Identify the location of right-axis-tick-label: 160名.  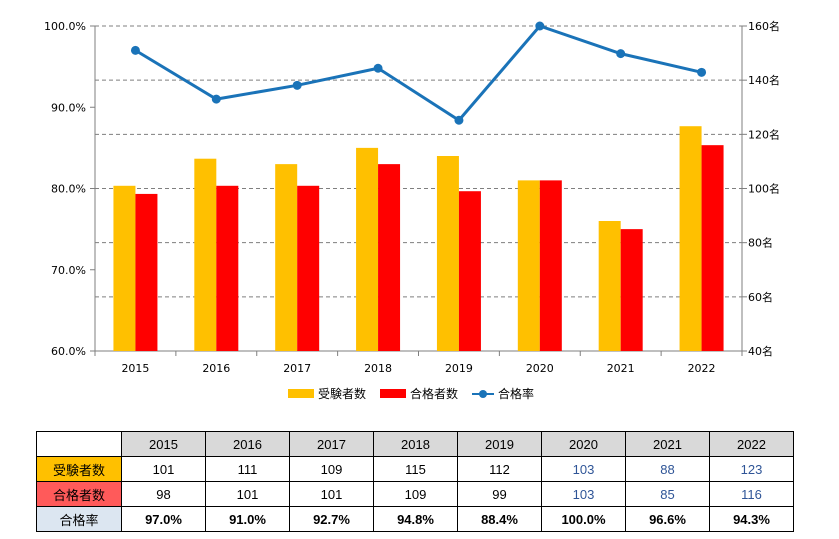
(764, 26).